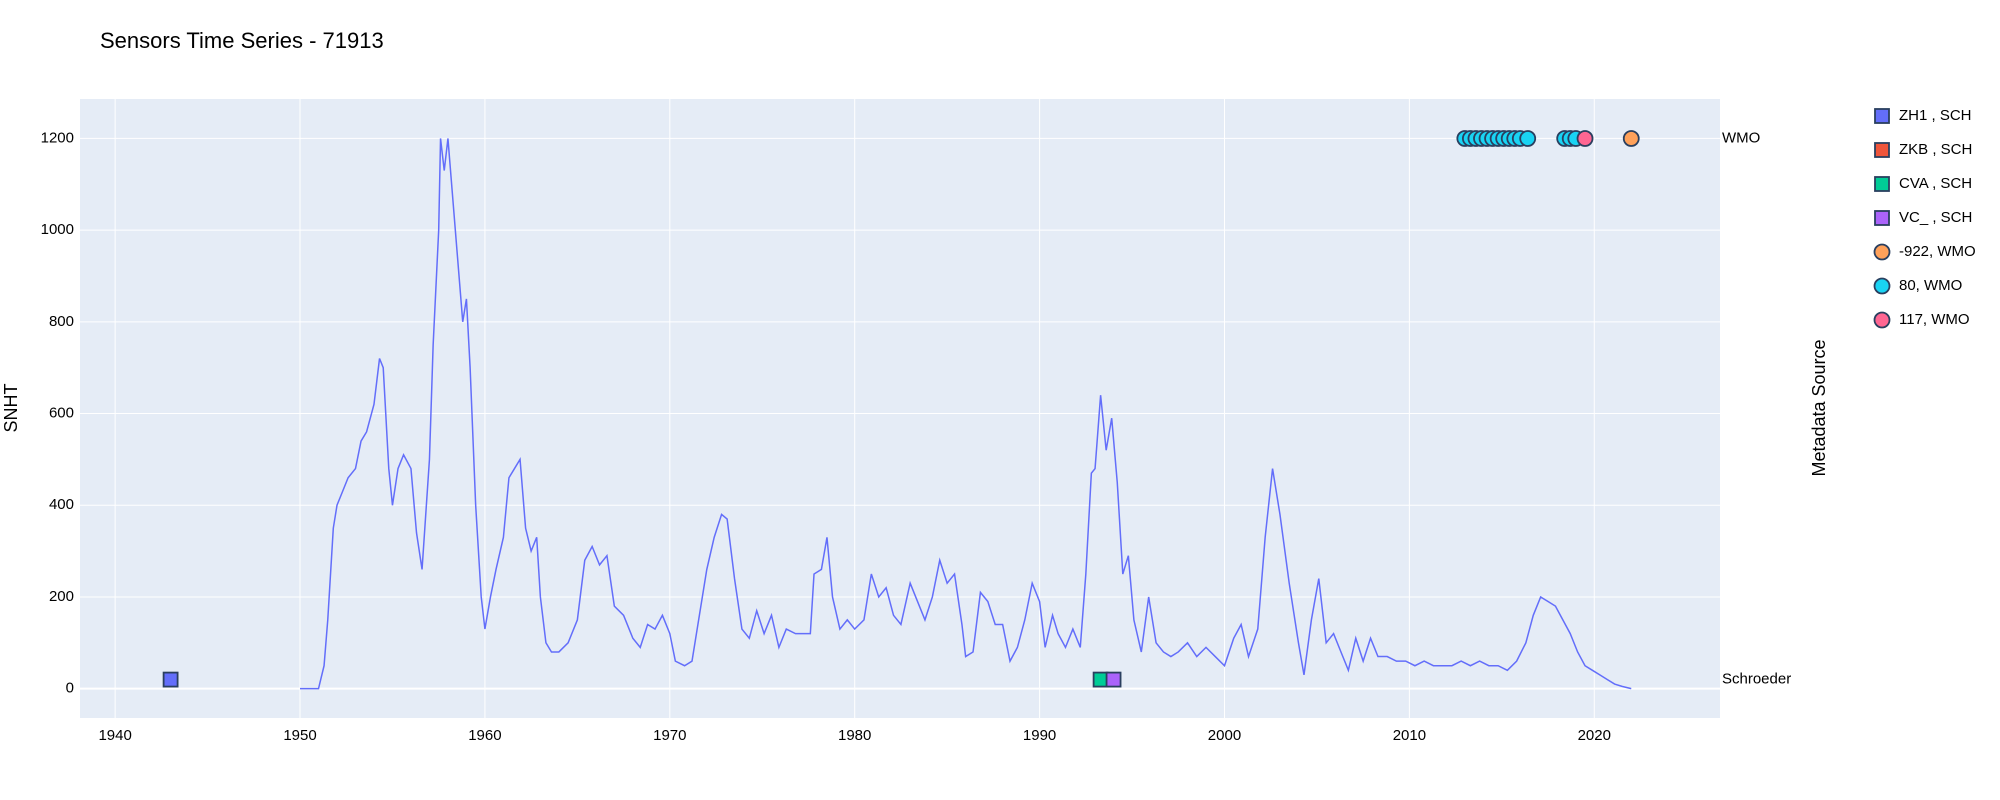 This screenshot has width=2000, height=800. Describe the element at coordinates (57, 137) in the screenshot. I see `y-tick-label: 1200` at that location.